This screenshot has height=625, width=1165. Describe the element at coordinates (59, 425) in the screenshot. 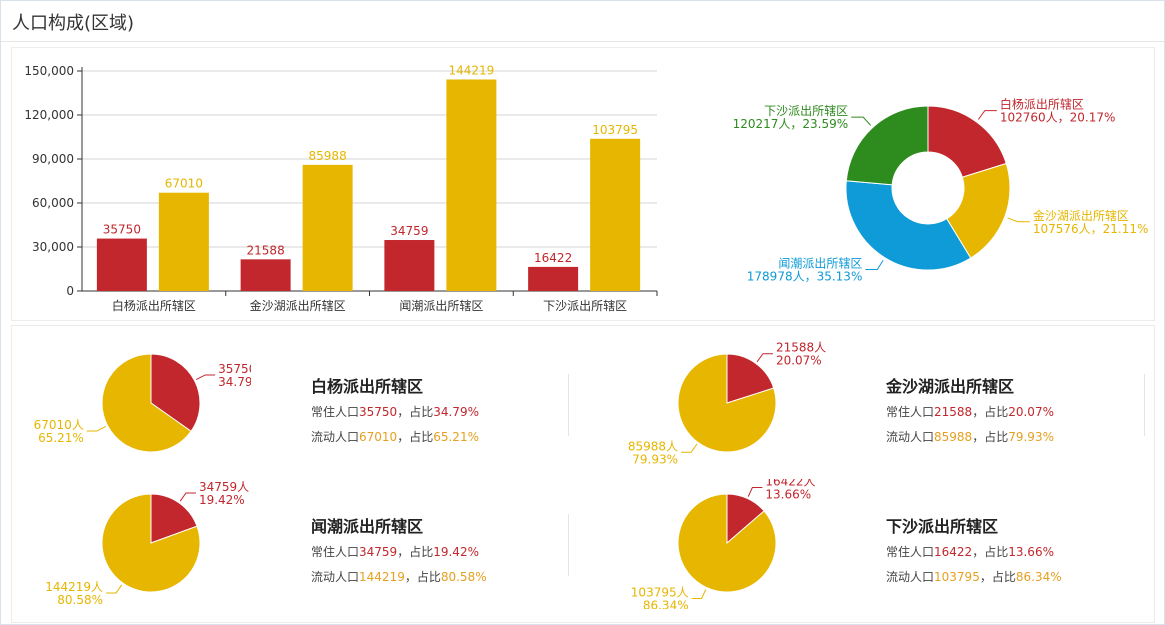

I see `slice-count-label: 67010人` at that location.